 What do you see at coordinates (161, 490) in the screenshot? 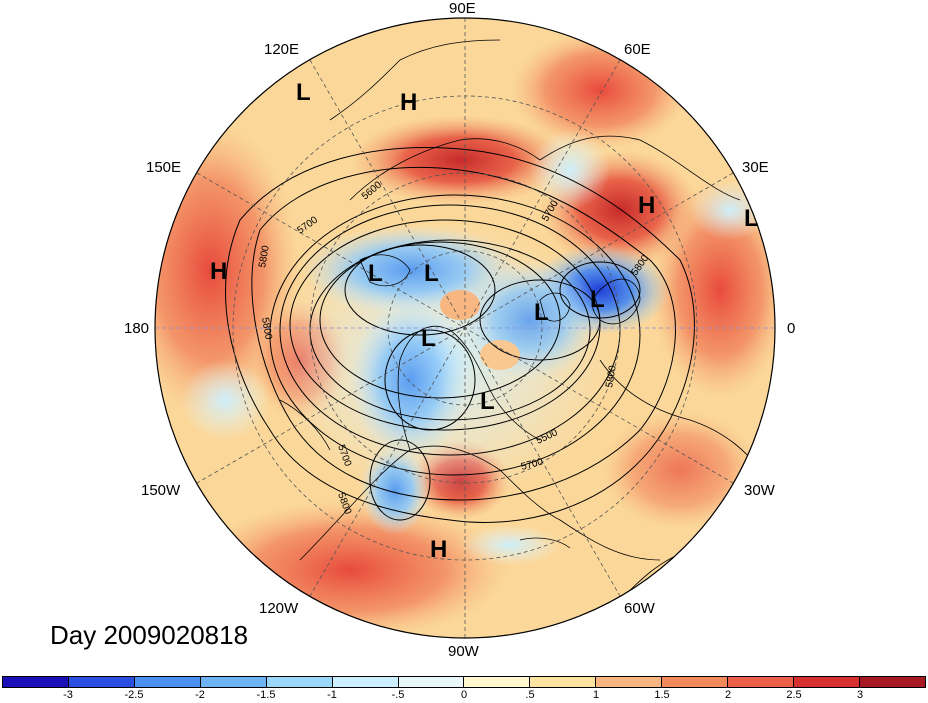
I see `lon-label: 150W` at bounding box center [161, 490].